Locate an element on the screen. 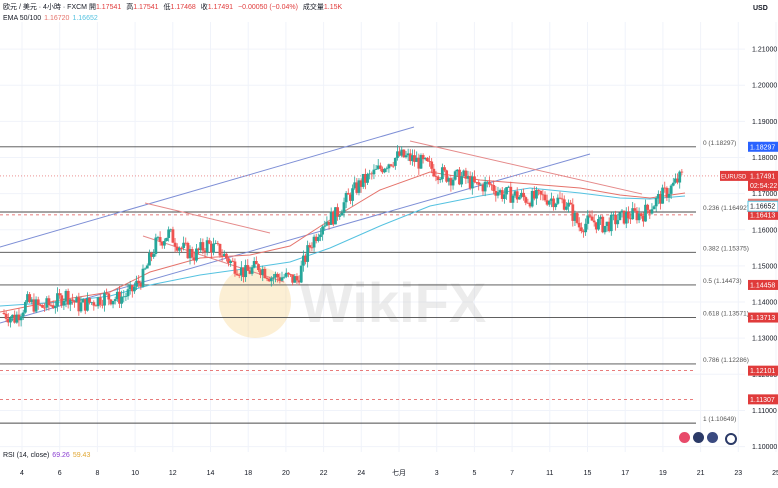  level-badge-box is located at coordinates (763, 370).